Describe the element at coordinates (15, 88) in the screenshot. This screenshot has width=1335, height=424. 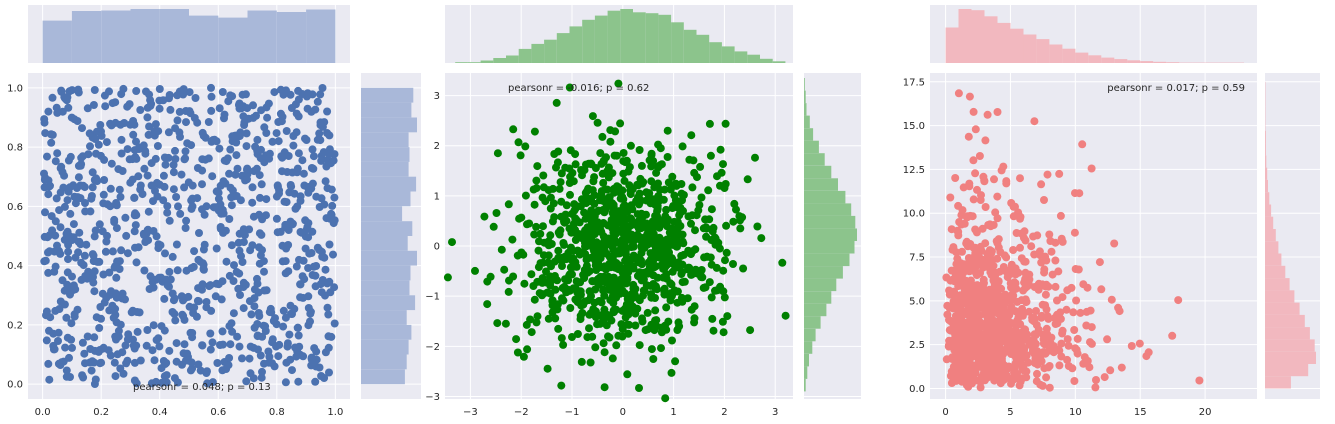
I see `y-tick-label: 1.0` at that location.